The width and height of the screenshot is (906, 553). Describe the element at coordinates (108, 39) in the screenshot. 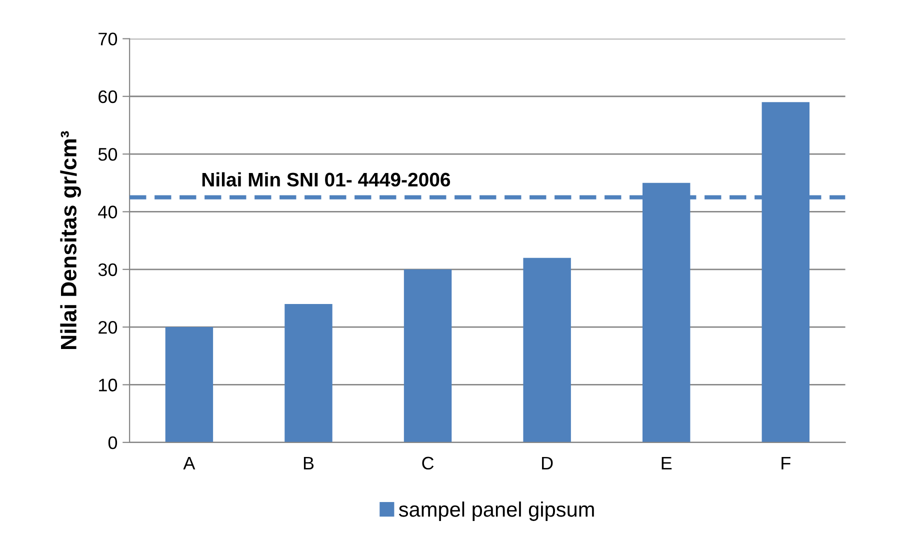

I see `y-tick-label: 70` at that location.